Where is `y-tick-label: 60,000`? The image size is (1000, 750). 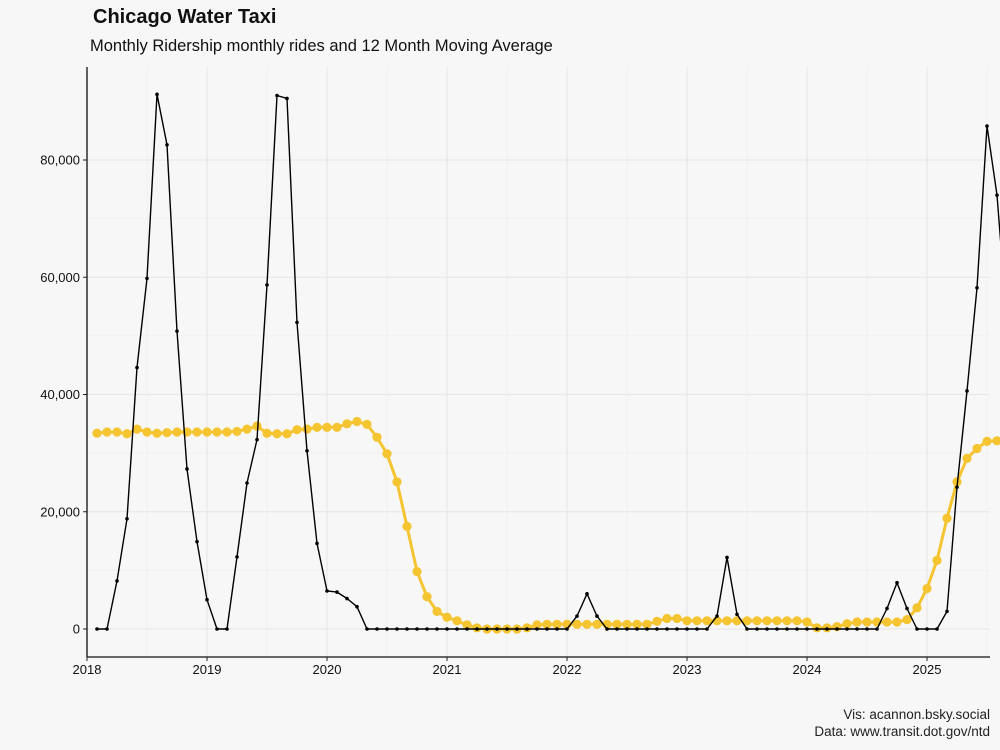
y-tick-label: 60,000 is located at coordinates (60, 277).